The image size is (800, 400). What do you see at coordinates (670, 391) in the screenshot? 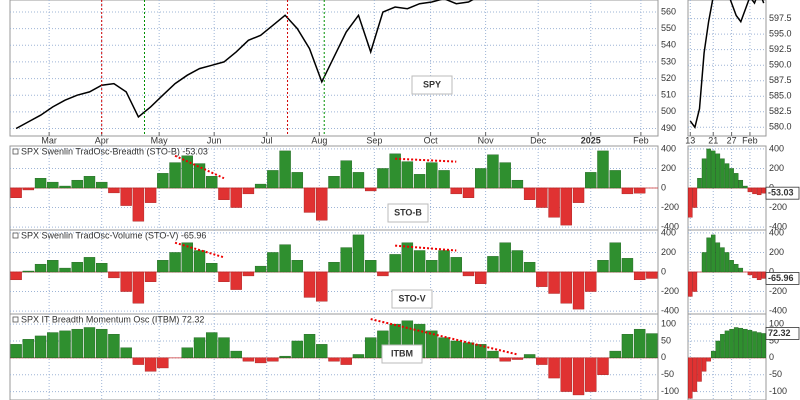
I see `y-tick-label: -100` at bounding box center [670, 391].